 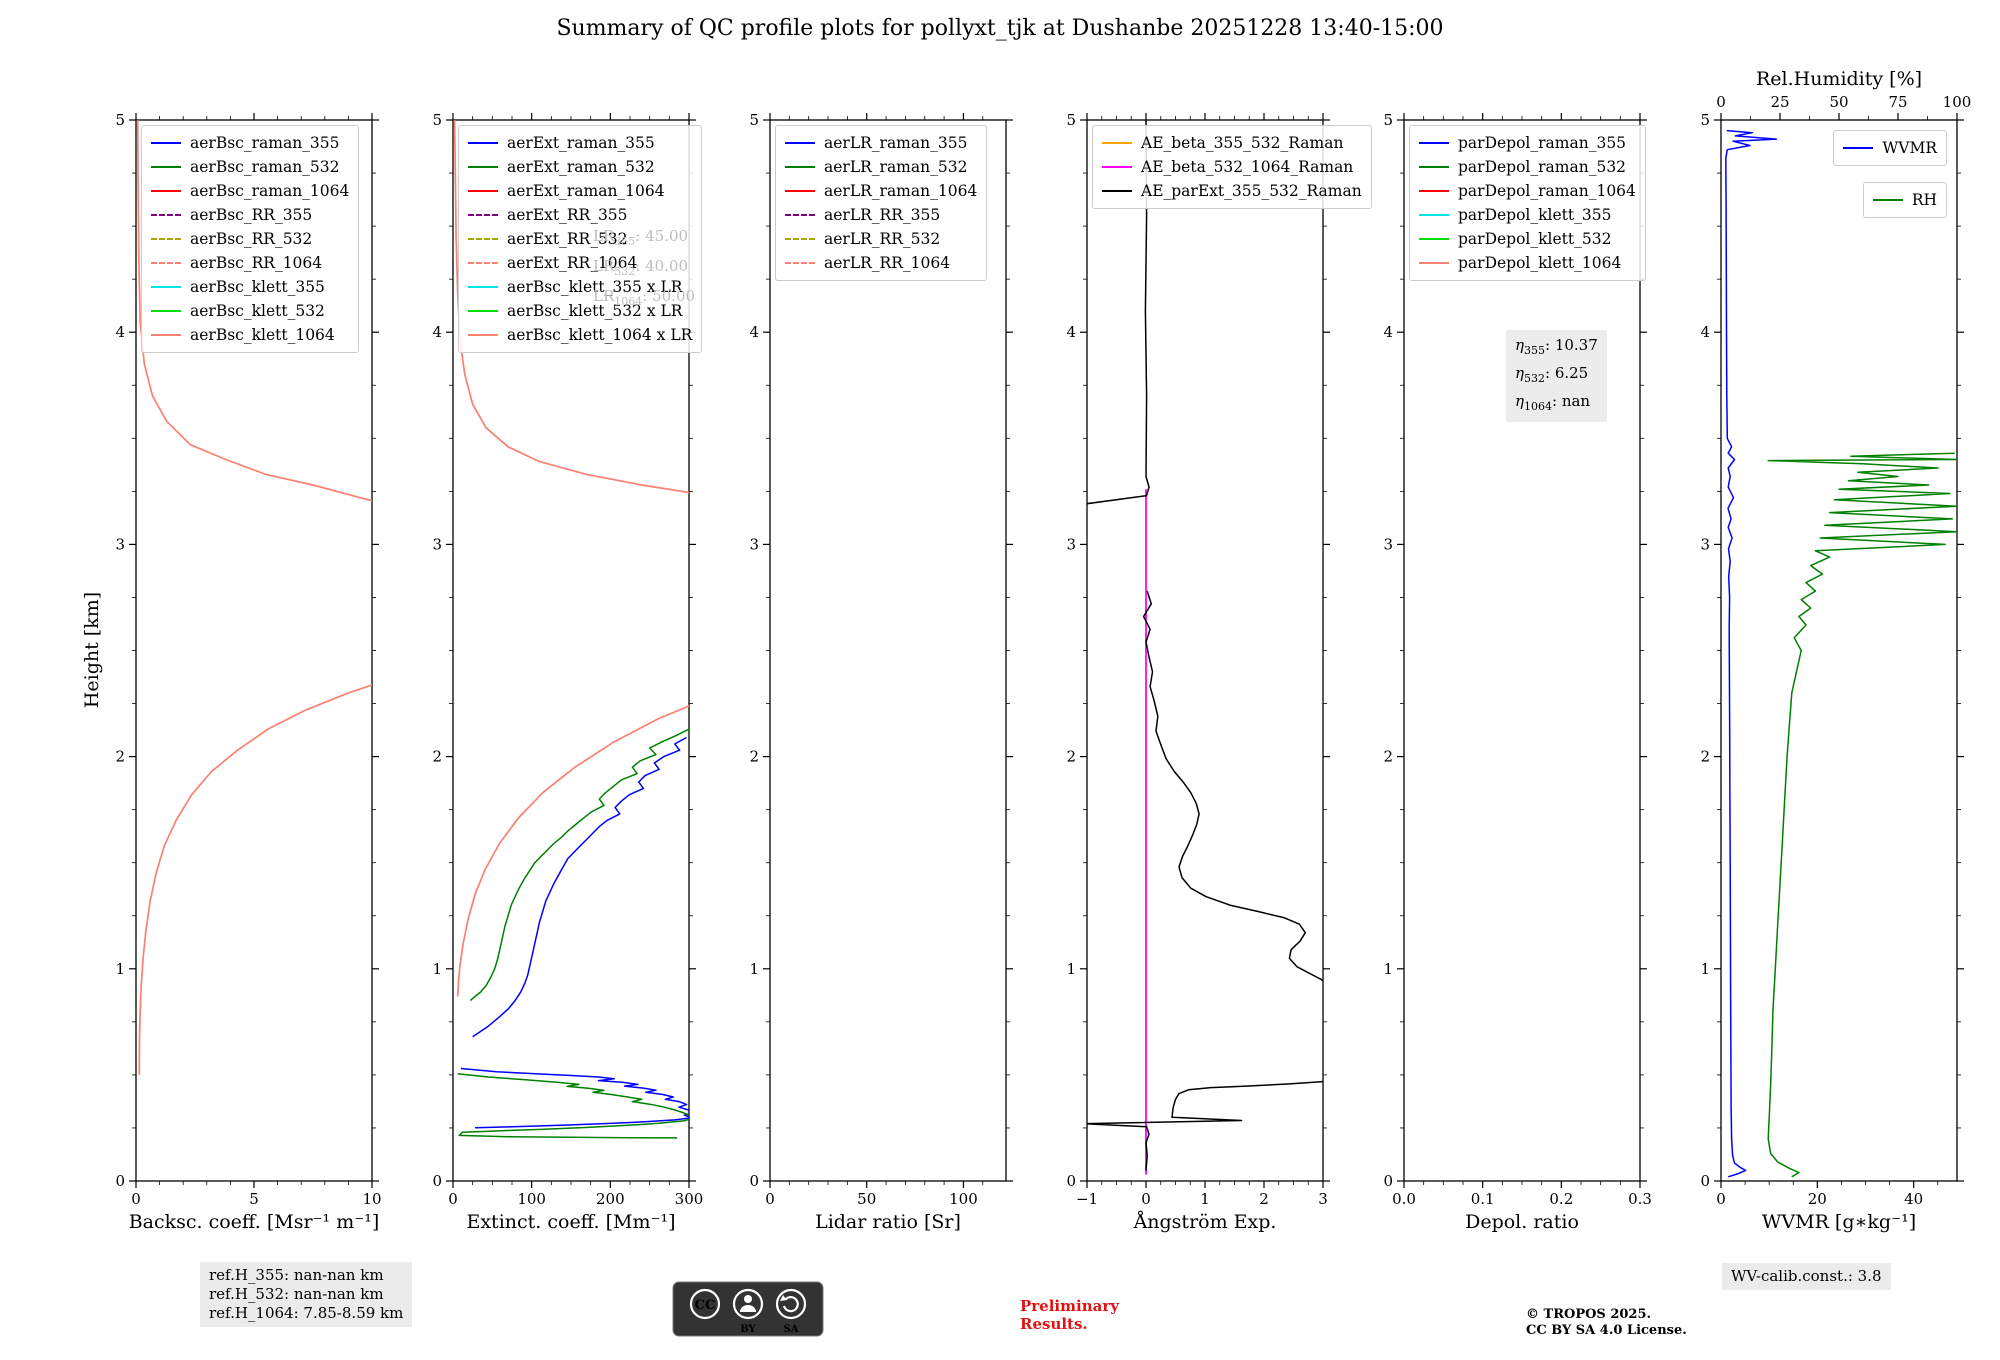 What do you see at coordinates (1640, 1199) in the screenshot?
I see `tick-label: 0.3` at bounding box center [1640, 1199].